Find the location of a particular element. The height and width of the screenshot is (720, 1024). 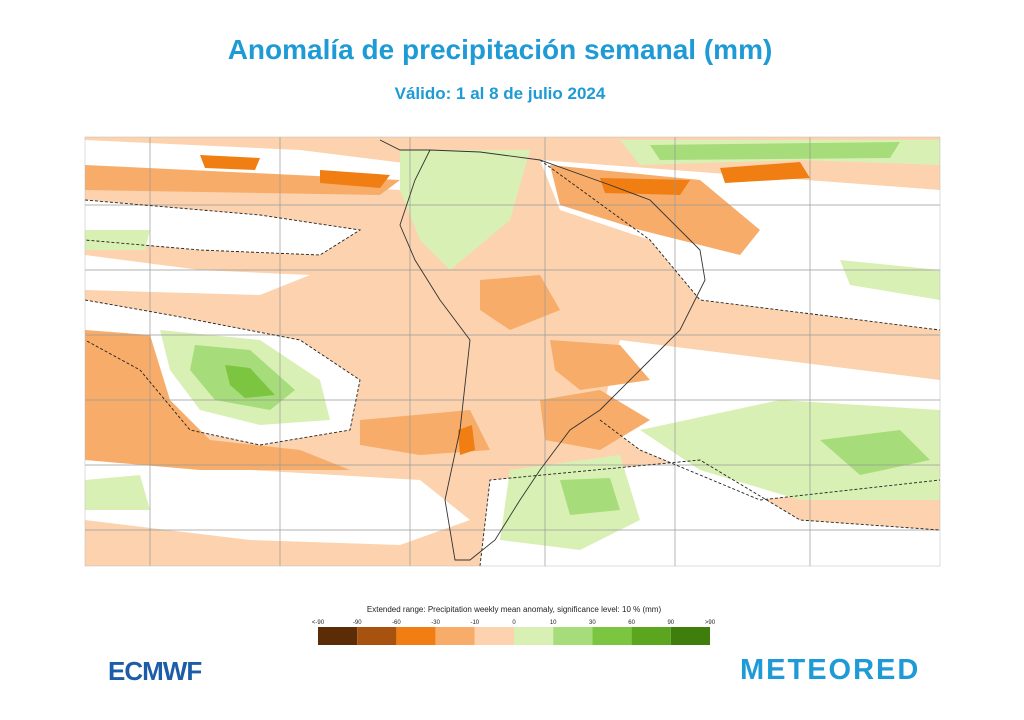

ecmwf-logo: ECMWF is located at coordinates (155, 671).